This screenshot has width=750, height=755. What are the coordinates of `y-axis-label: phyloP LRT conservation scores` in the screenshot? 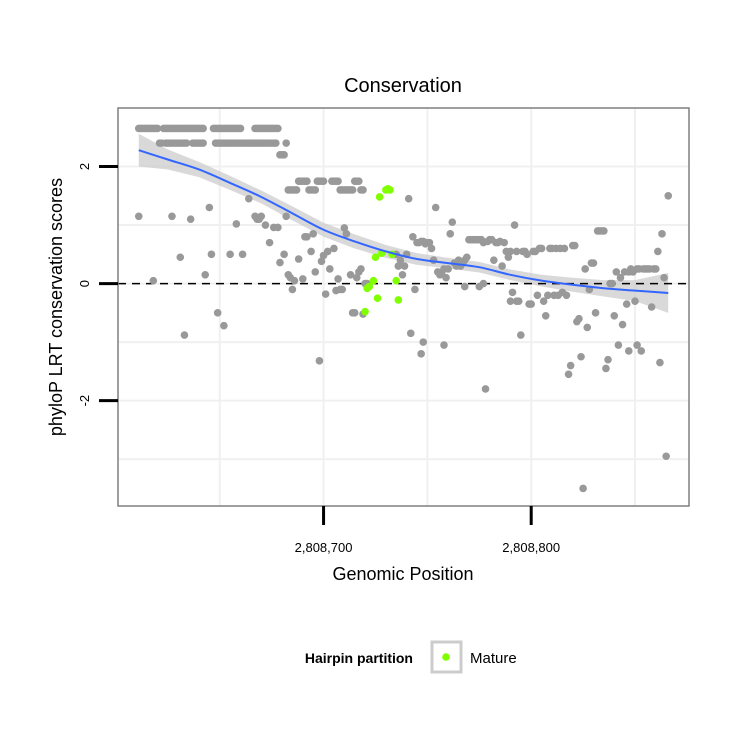 It's located at (56, 307).